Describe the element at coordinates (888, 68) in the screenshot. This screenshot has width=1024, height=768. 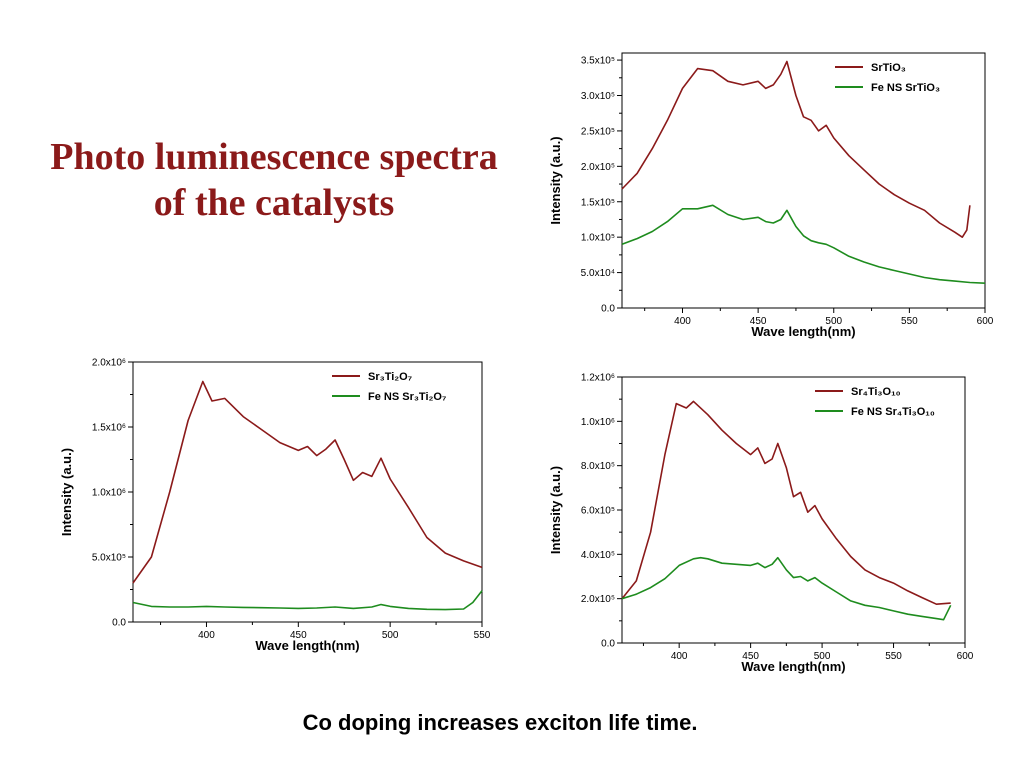
I see `legend-label: SrTiO₃` at that location.